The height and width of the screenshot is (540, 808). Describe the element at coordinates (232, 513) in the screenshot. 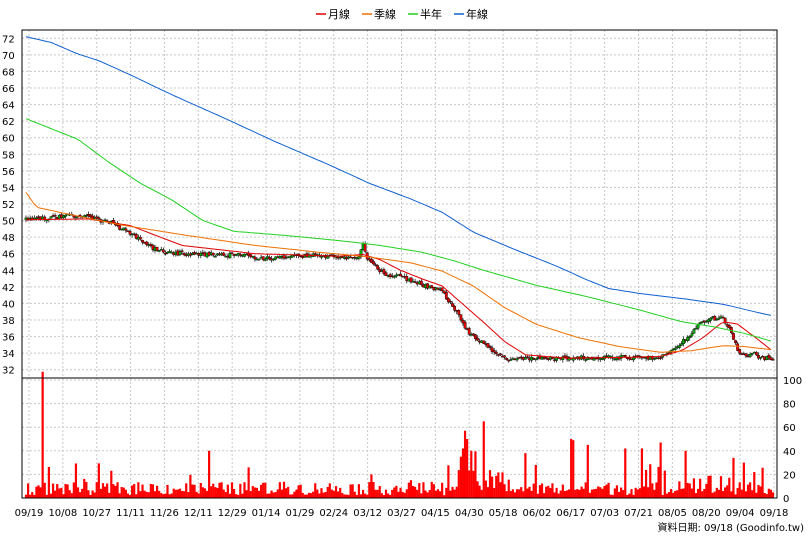

I see `x-tick-label: 12/29` at that location.